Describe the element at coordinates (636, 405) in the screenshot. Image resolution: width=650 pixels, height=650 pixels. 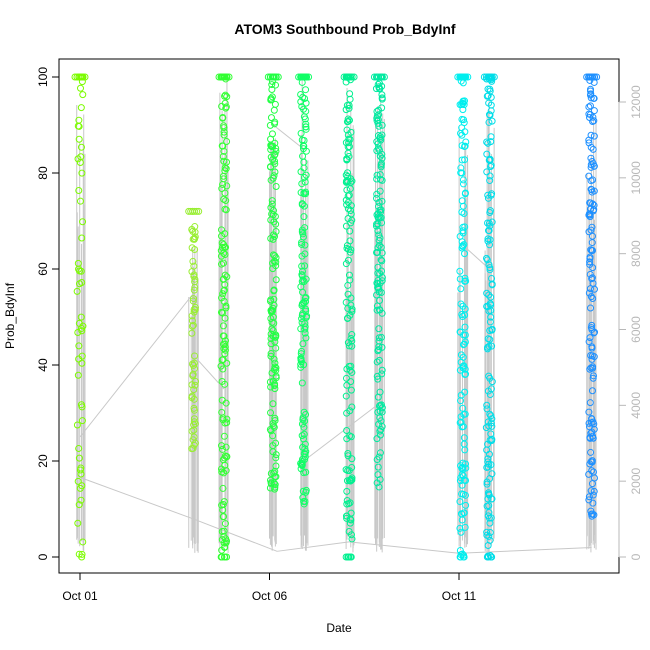
I see `y2-tick-label: 4000` at that location.